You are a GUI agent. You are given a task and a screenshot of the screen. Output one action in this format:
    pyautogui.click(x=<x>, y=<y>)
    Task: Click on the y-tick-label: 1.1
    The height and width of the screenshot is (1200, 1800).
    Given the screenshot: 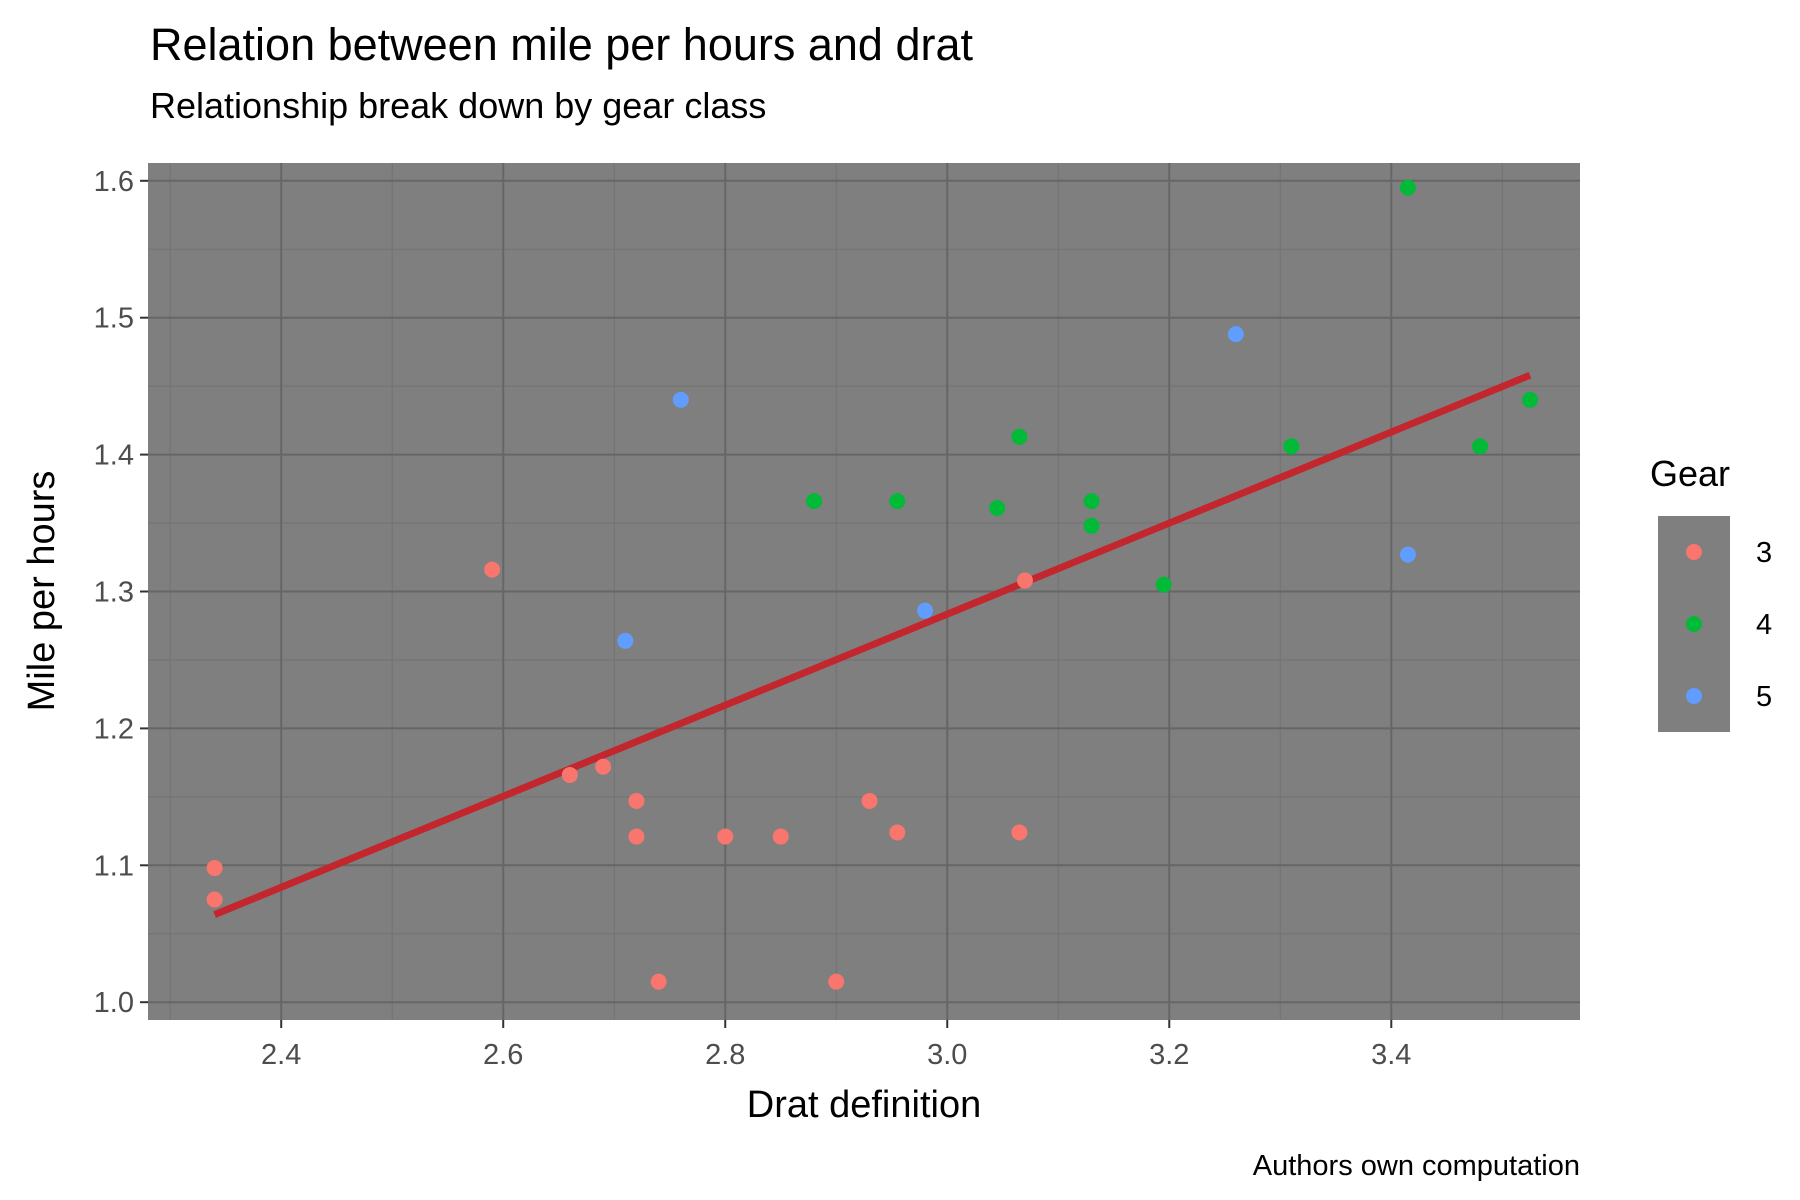 What is the action you would take?
    pyautogui.click(x=114, y=866)
    